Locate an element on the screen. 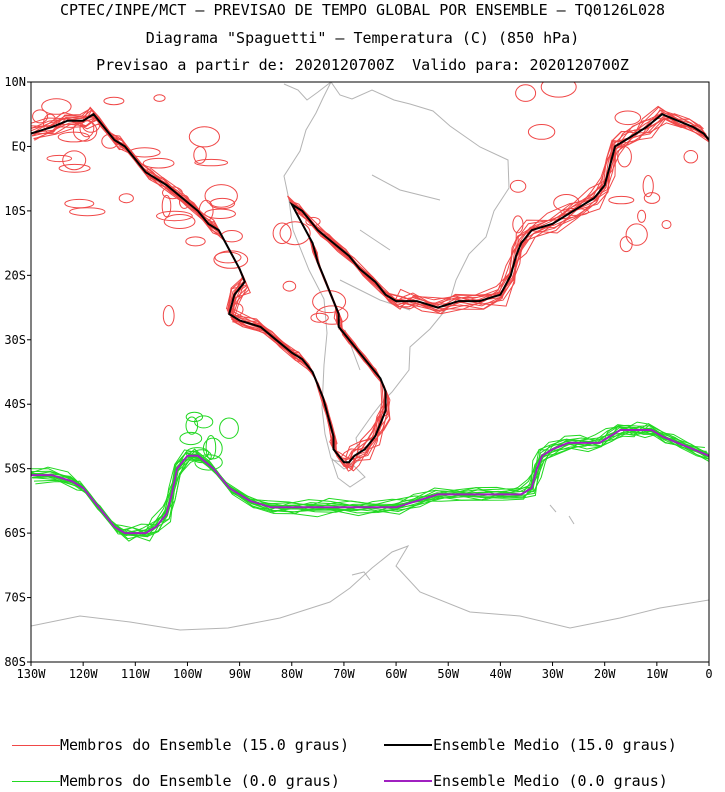 The height and width of the screenshot is (792, 725). lat-tick-label: 60S is located at coordinates (15, 533).